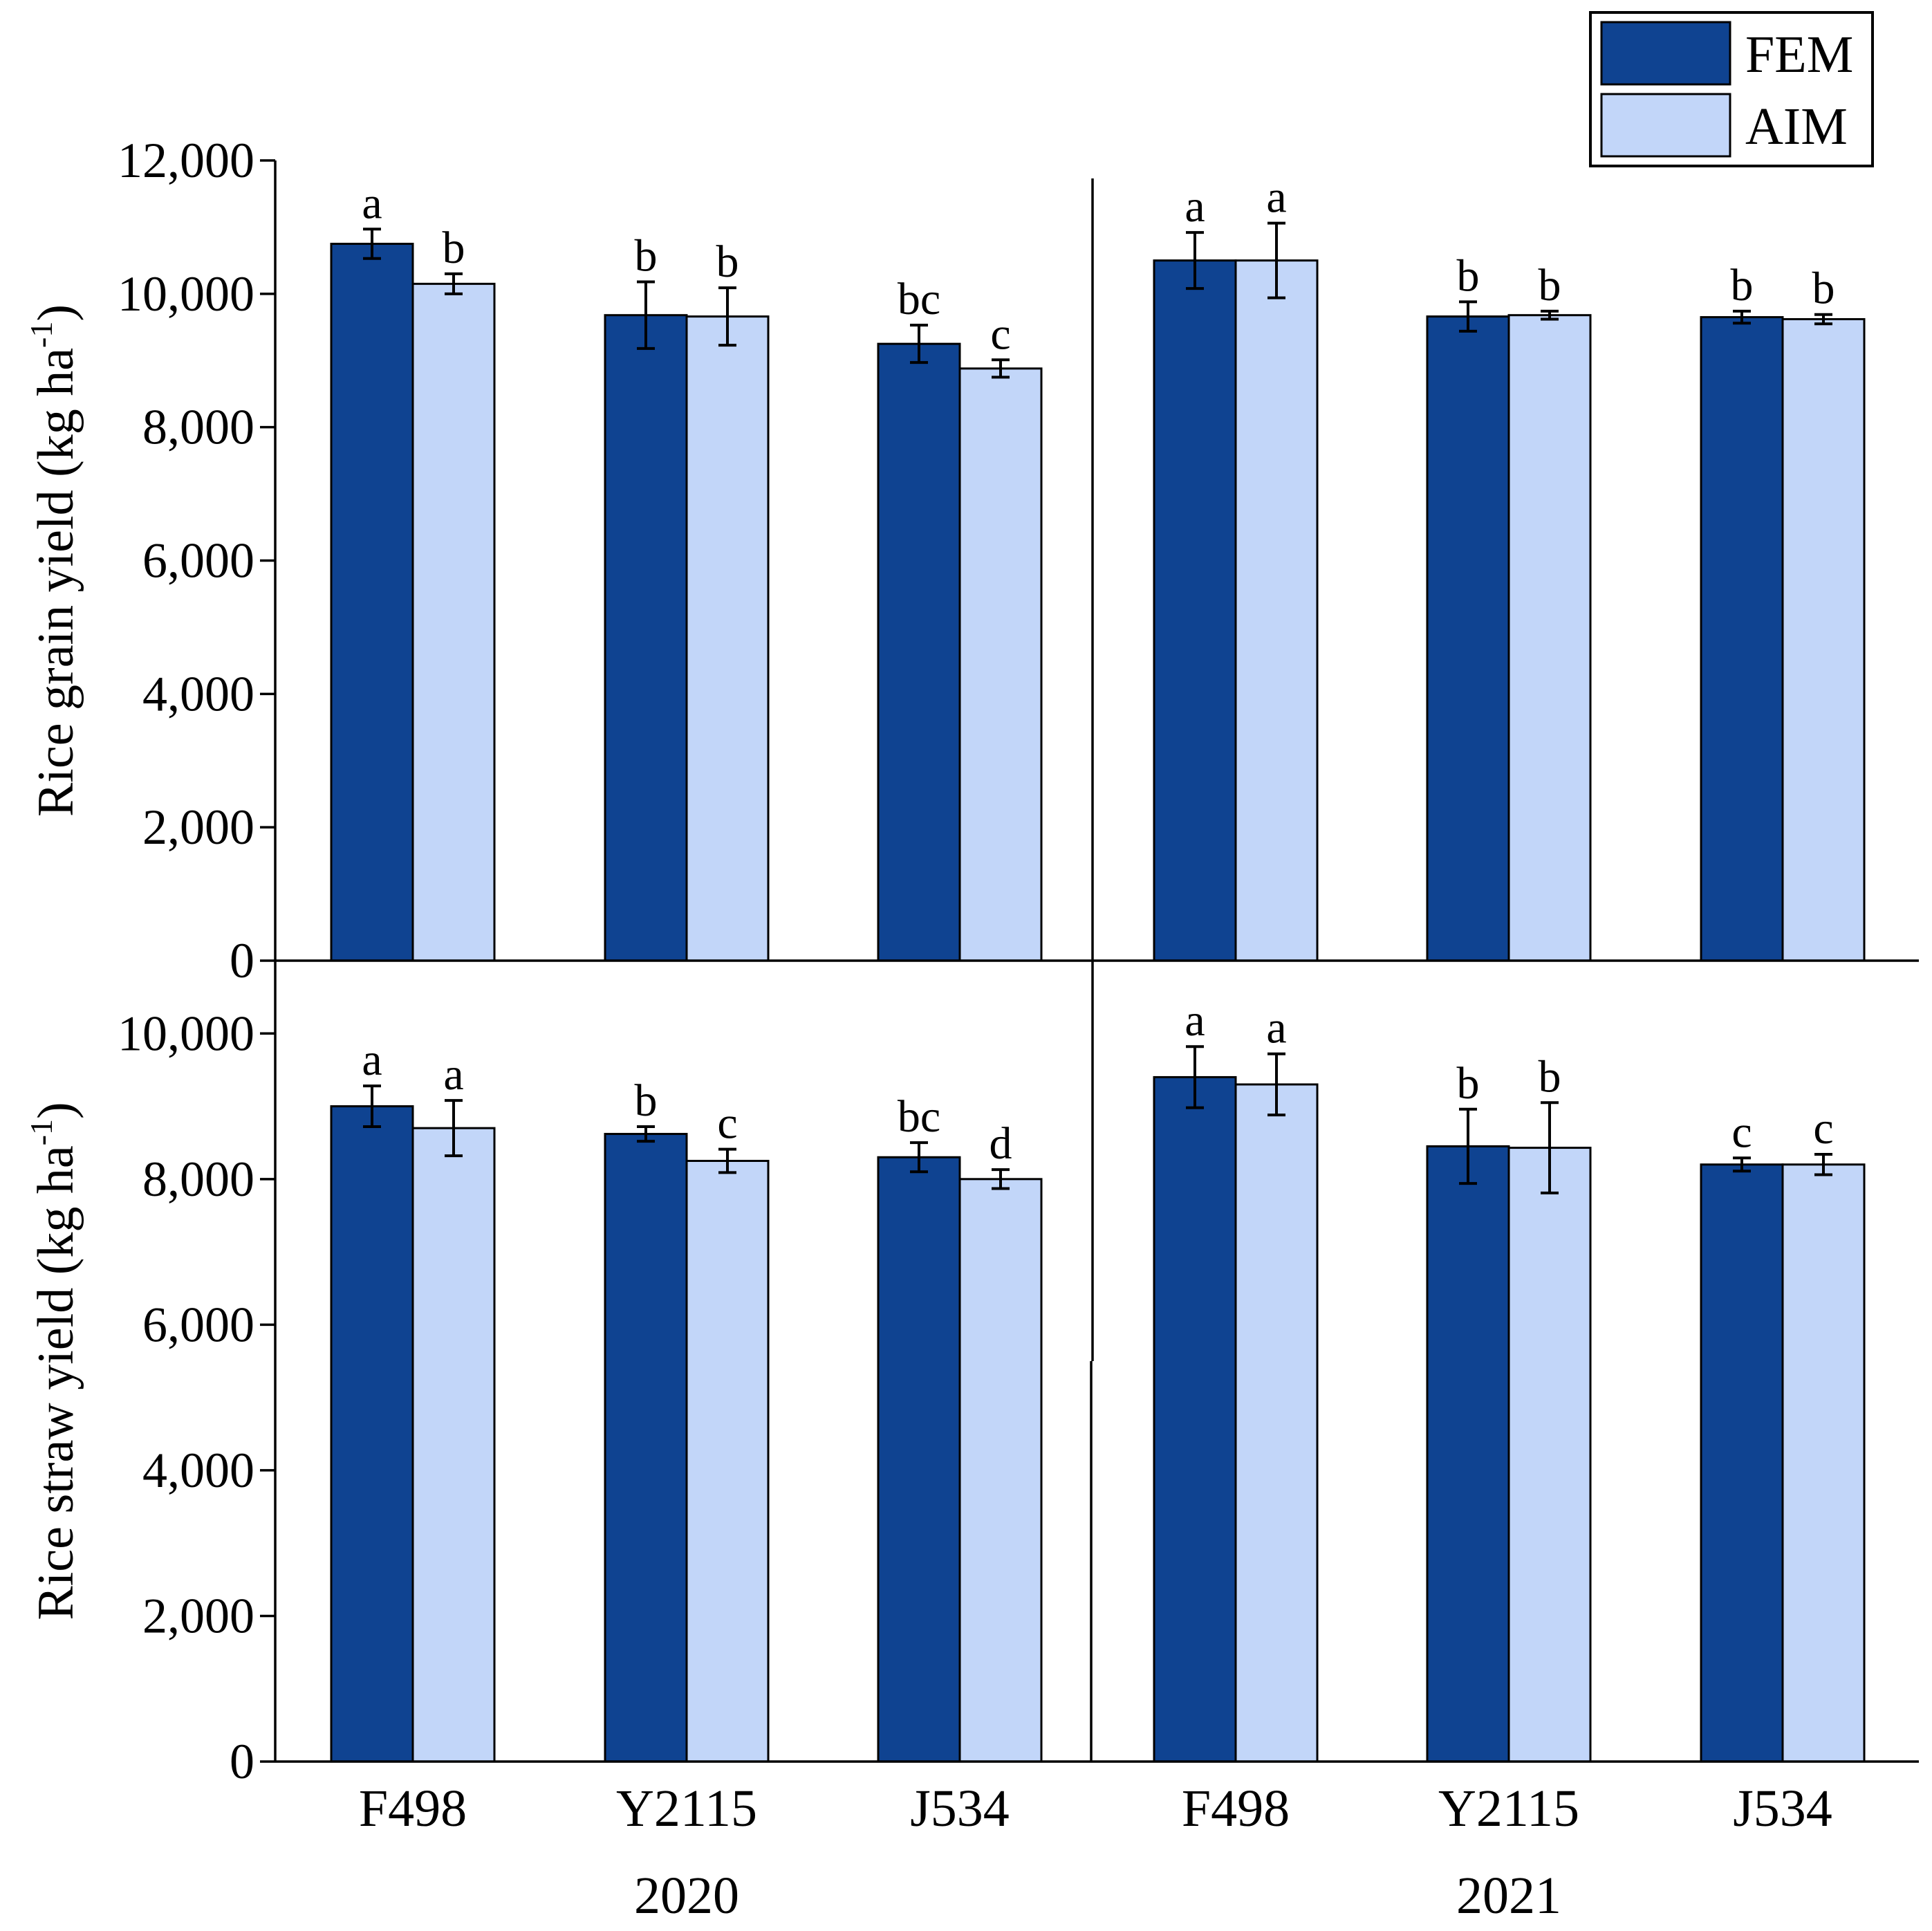 The width and height of the screenshot is (1932, 1931). What do you see at coordinates (56, 1382) in the screenshot?
I see `y-axis-title-main: Rice straw yield (kg ha` at bounding box center [56, 1382].